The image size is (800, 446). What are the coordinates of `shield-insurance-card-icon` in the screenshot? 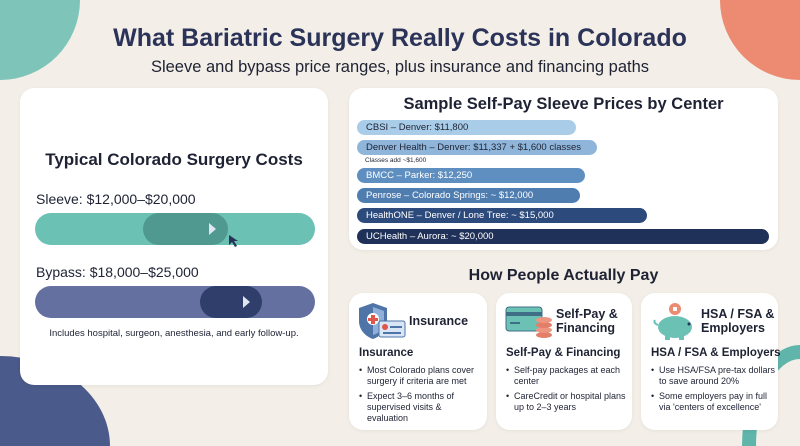 It's located at (382, 321).